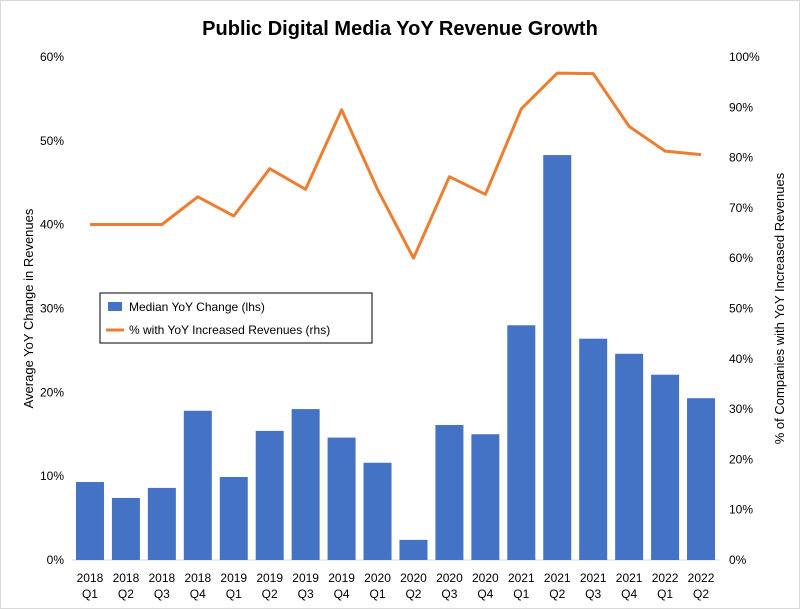 The height and width of the screenshot is (609, 800). I want to click on y-right-tick-label: 20%, so click(741, 459).